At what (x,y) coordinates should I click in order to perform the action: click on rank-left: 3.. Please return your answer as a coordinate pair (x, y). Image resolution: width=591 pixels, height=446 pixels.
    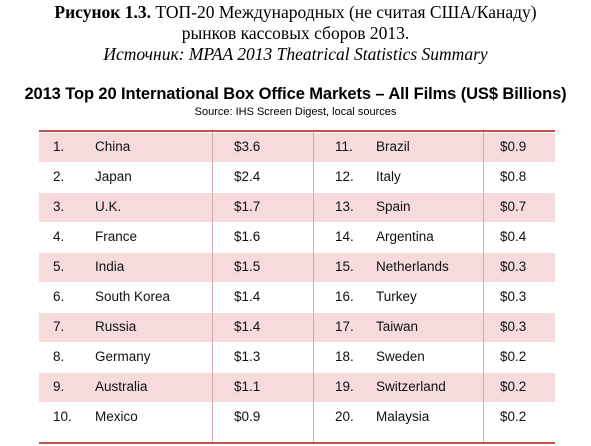
    Looking at the image, I should click on (59, 206).